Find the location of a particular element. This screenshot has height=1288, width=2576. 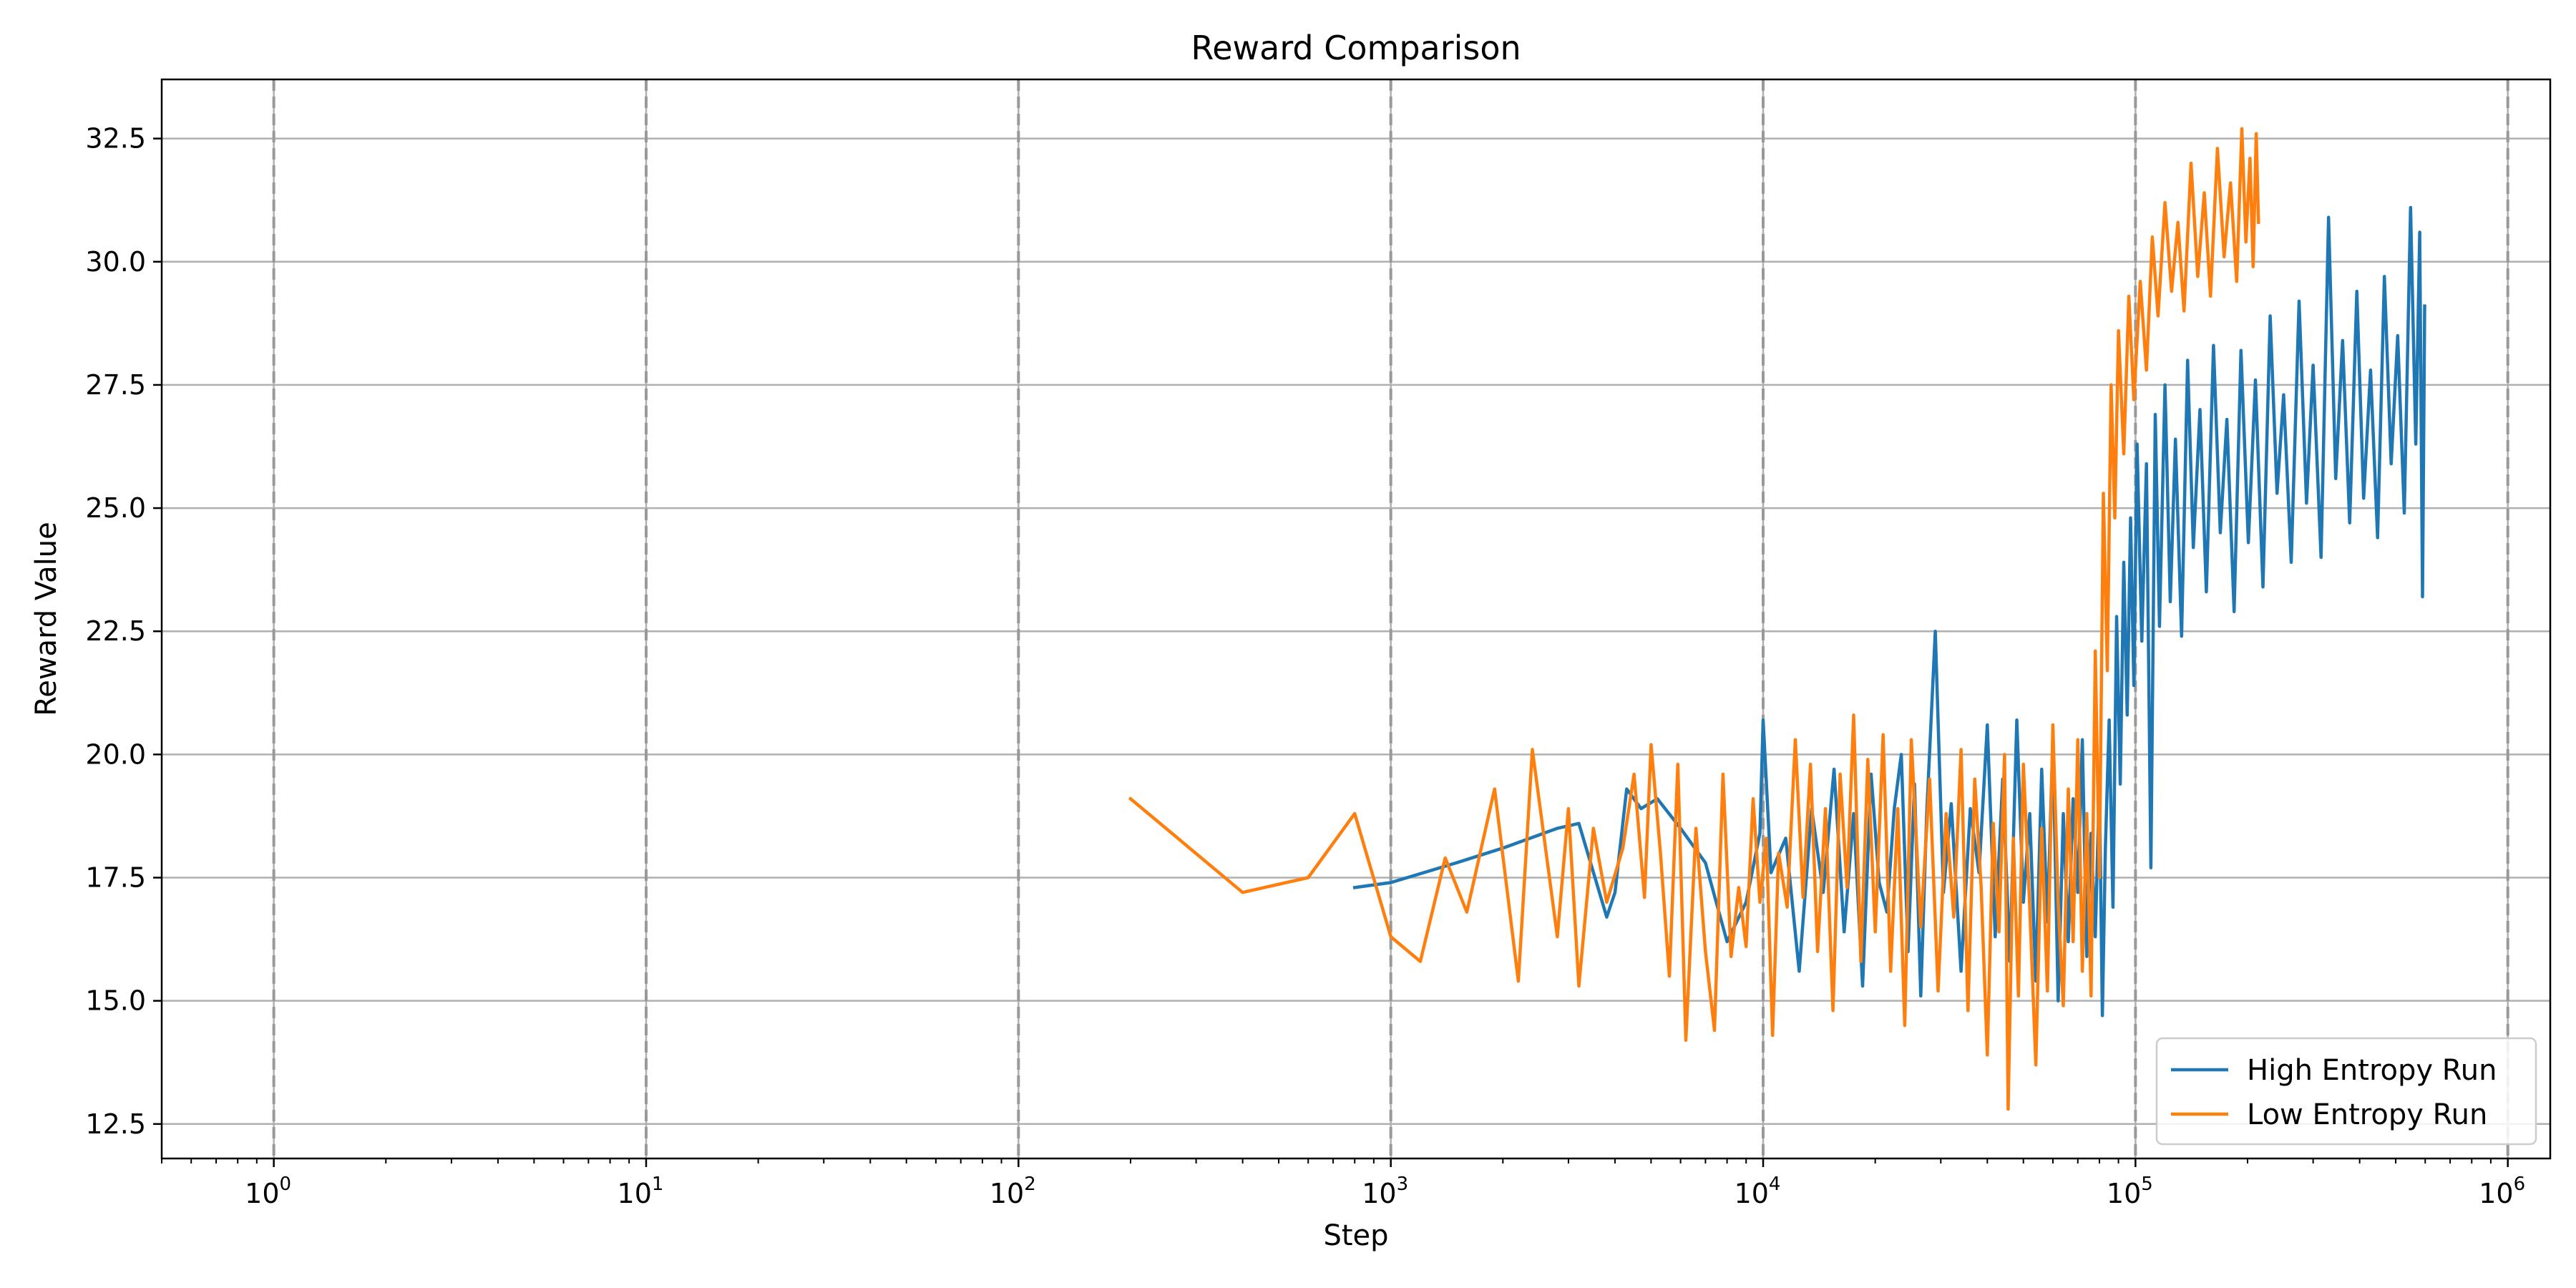

x-tick-exponent: 1 is located at coordinates (658, 1184).